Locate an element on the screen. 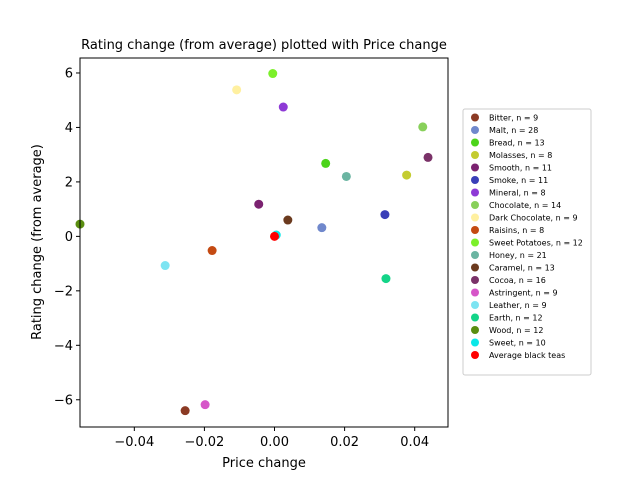  y-axis-label: Rating change (from average) is located at coordinates (37, 242).